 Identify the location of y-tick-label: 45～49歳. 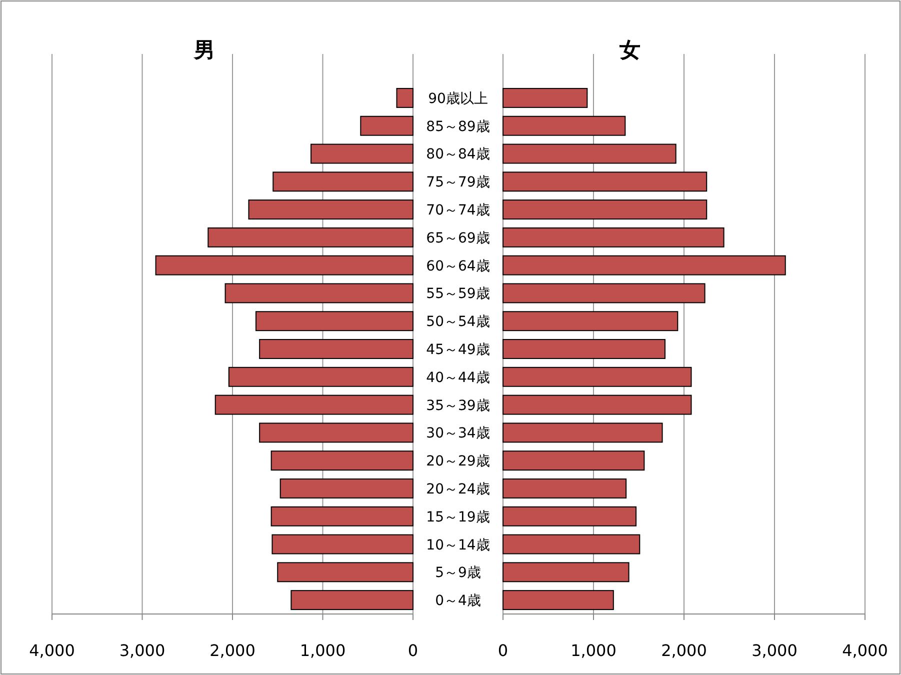
(458, 350).